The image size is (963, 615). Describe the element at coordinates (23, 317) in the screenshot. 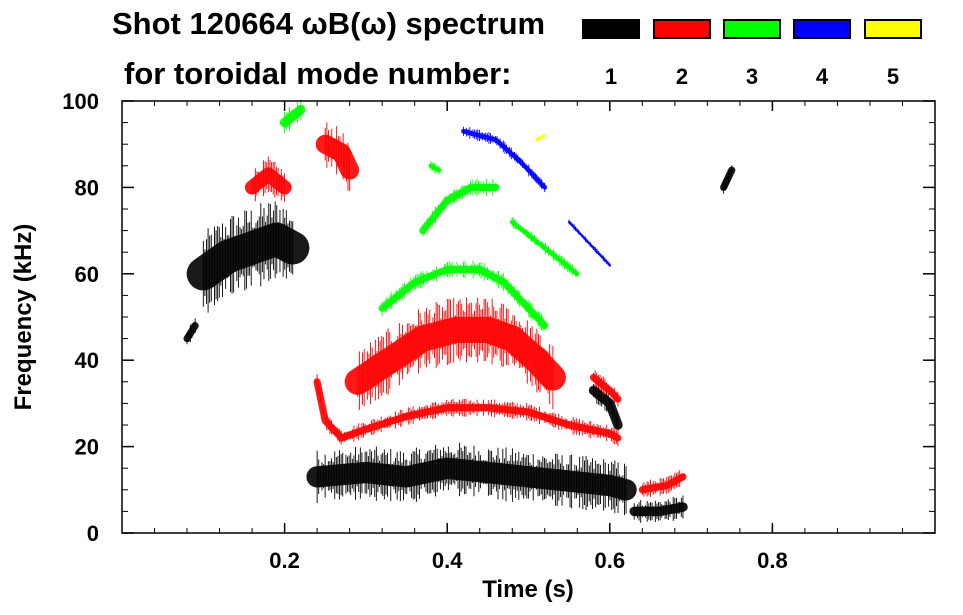

I see `y-axis-label: Frequency (kHz)` at that location.